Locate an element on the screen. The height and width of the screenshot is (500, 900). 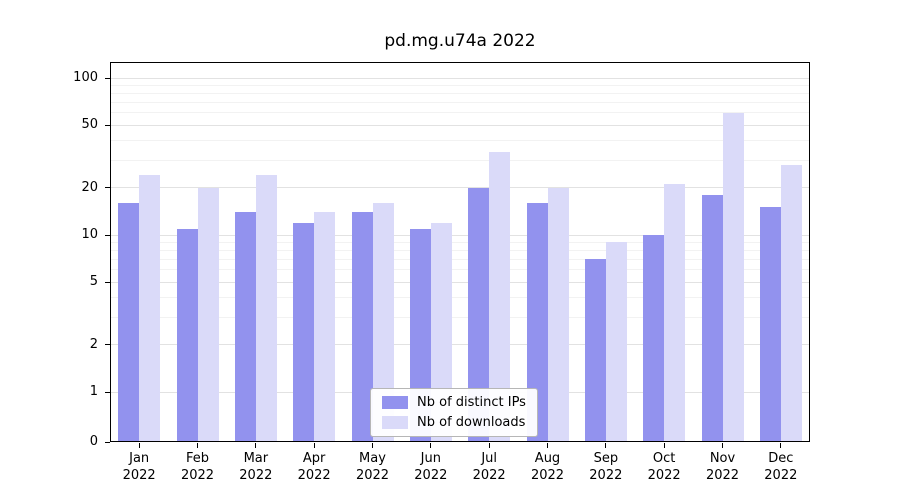
x-tick-month: Nov is located at coordinates (722, 458).